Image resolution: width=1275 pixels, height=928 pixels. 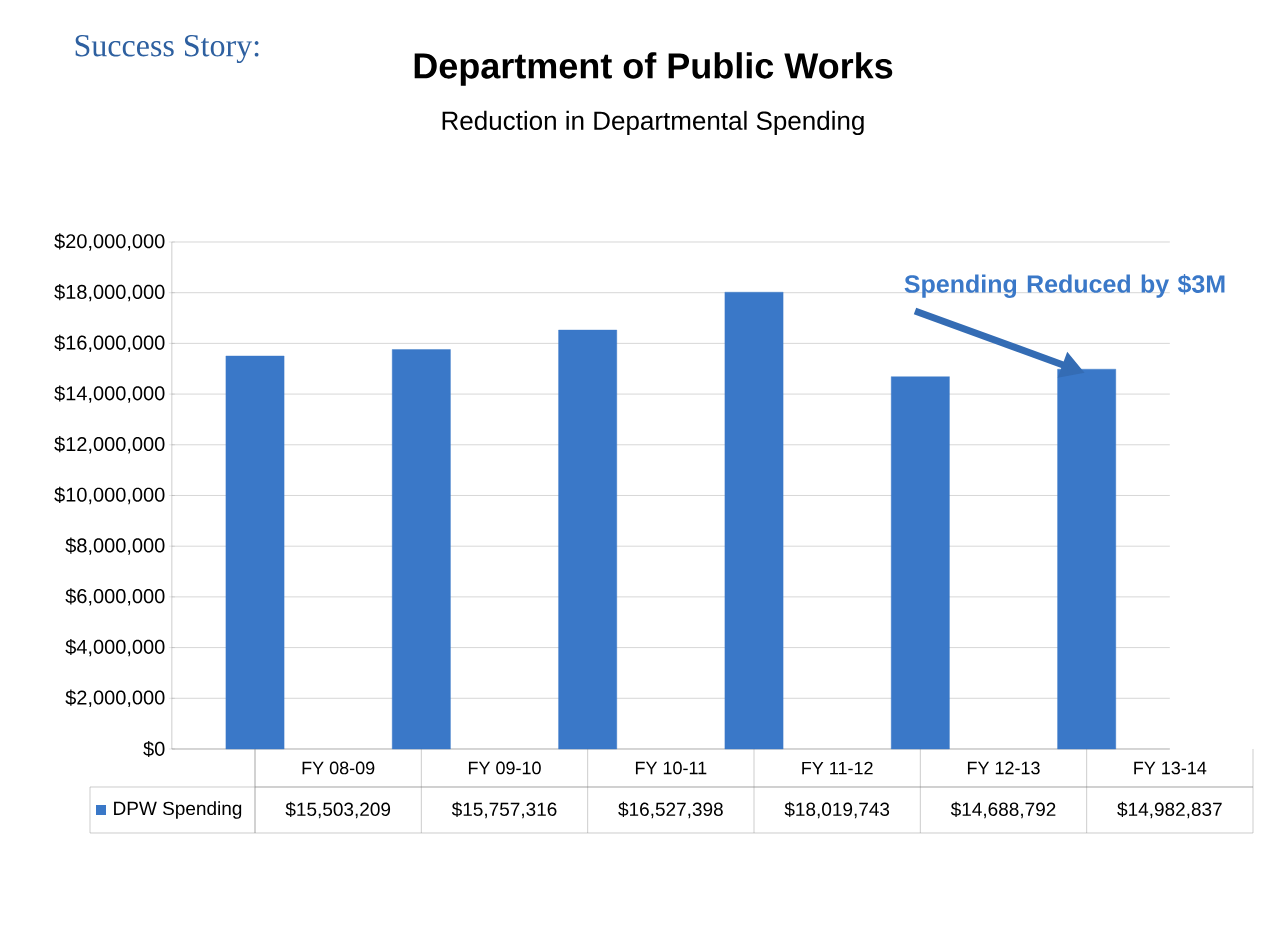 I want to click on y-tick-label: $14,000,000, so click(x=109, y=394).